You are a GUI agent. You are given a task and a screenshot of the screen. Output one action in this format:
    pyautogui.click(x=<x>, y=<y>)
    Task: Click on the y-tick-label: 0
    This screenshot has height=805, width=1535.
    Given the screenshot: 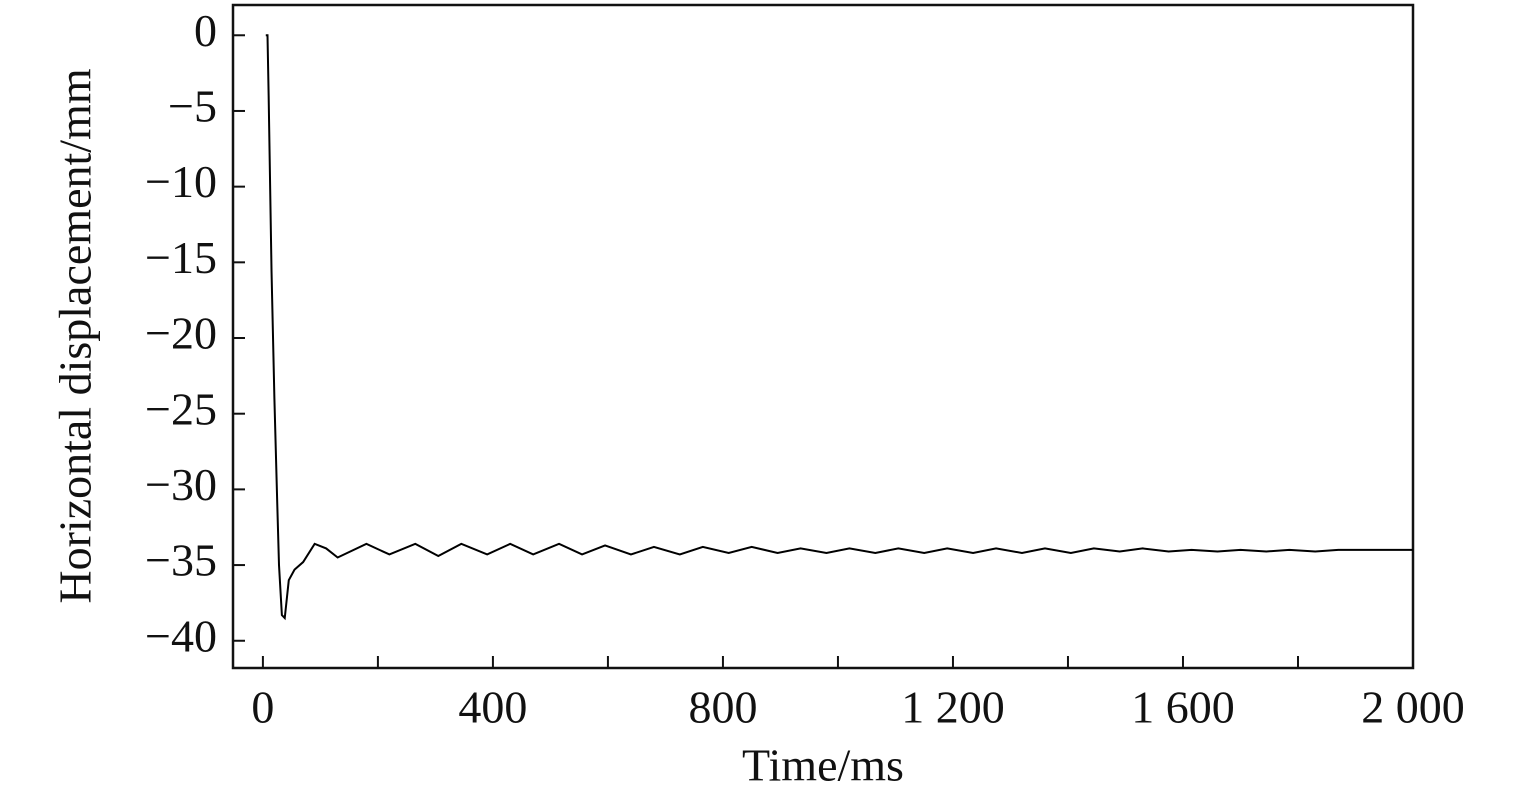 What is the action you would take?
    pyautogui.click(x=205, y=30)
    